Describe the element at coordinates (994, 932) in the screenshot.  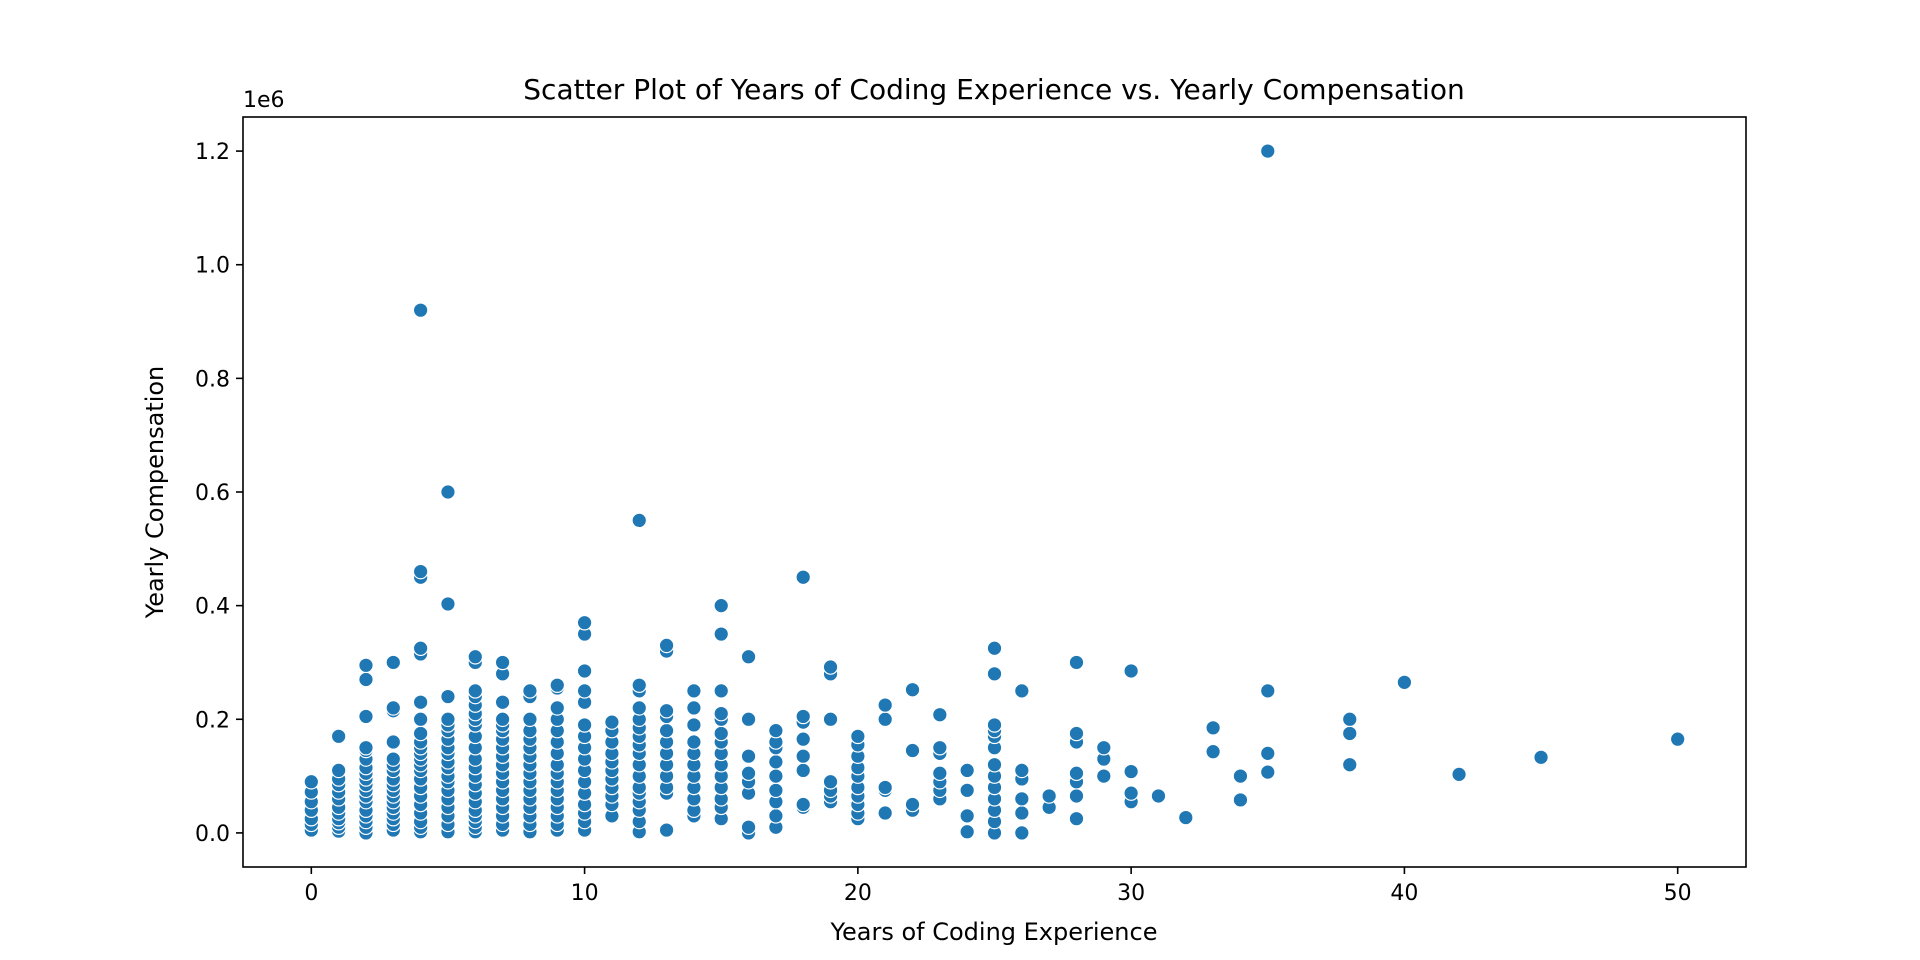
I see `x-axis-label: Years of Coding Experience` at that location.